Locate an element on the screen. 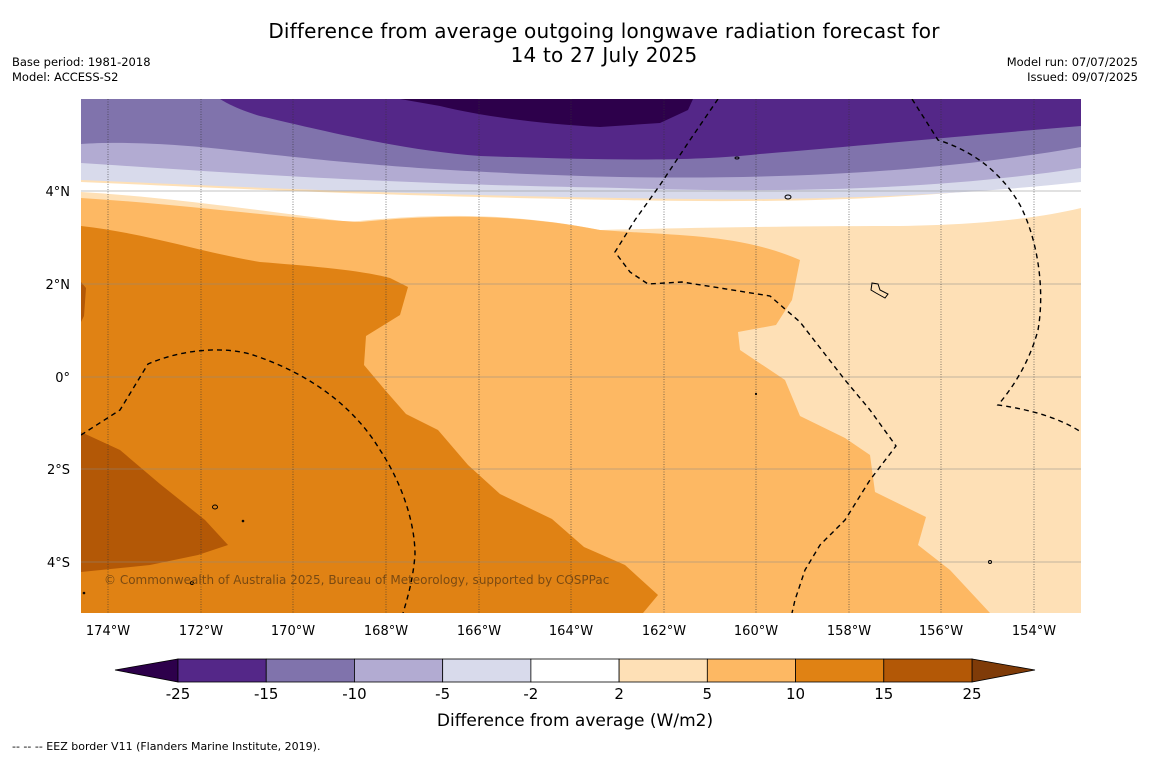  colorbar-label-0: -25 is located at coordinates (178, 694).